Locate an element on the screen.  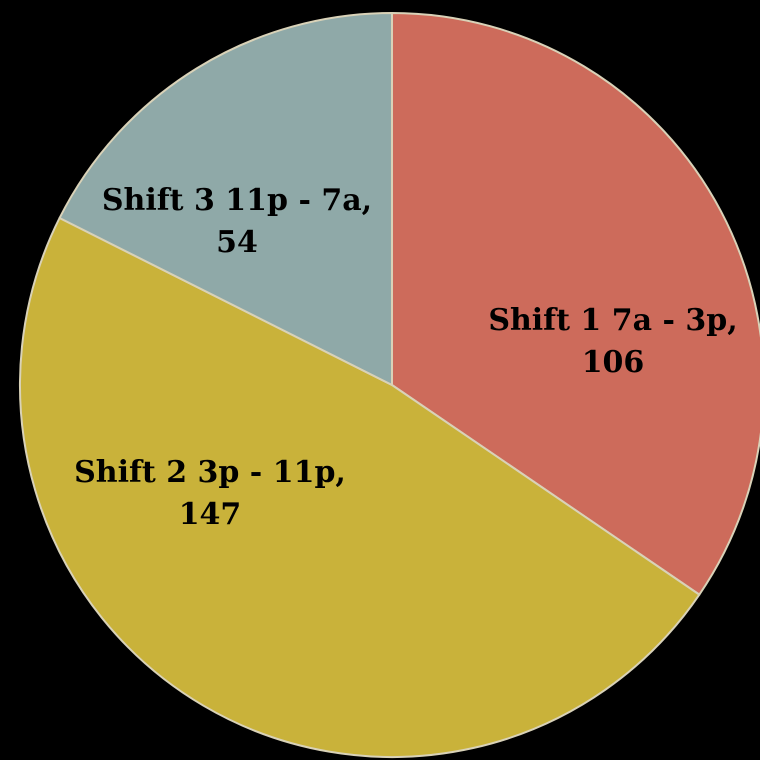
slice-label: Shift 2 3p - 11p, is located at coordinates (210, 472).